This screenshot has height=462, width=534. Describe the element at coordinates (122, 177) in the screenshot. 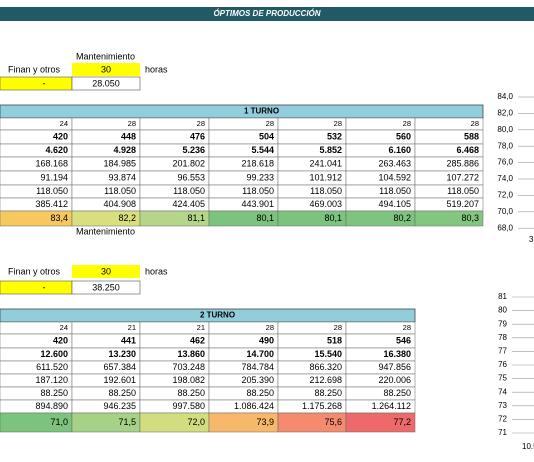

I see `cell-value: 93.874` at that location.